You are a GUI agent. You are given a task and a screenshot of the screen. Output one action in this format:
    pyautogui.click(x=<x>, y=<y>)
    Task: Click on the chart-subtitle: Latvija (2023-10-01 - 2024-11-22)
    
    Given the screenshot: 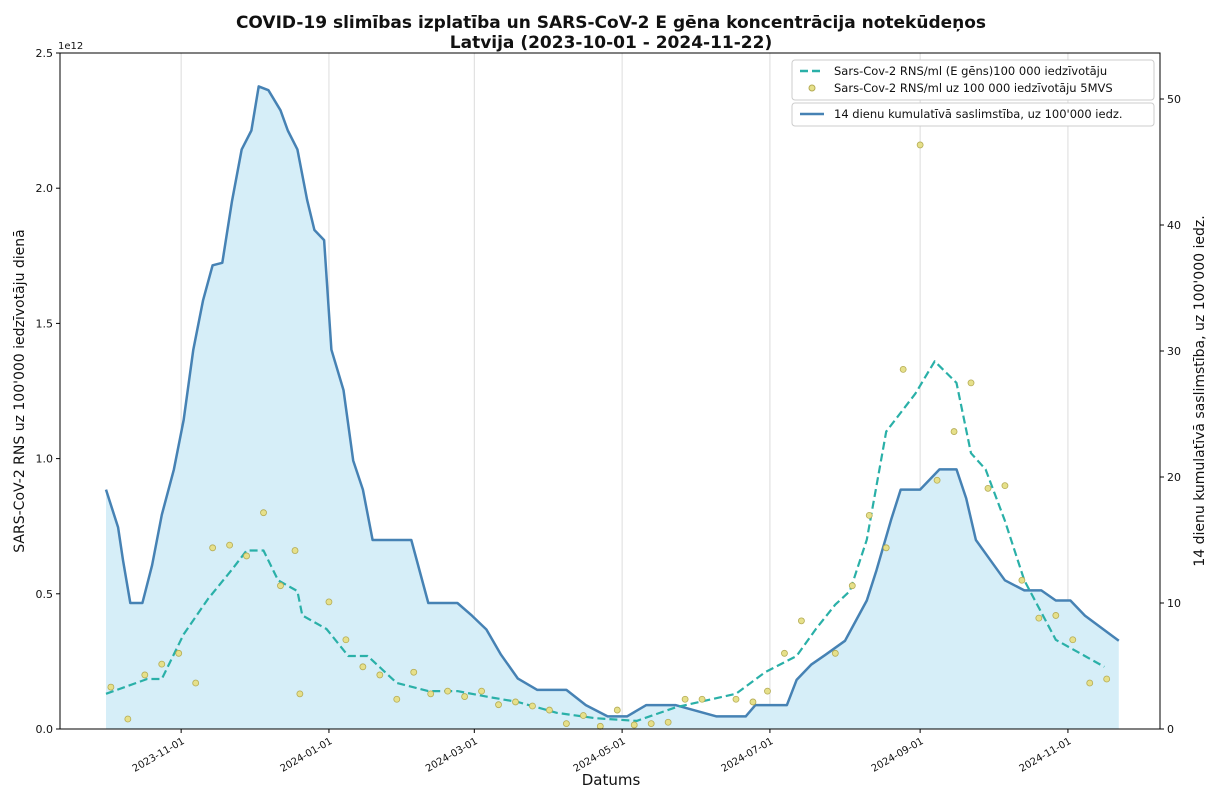 What is the action you would take?
    pyautogui.click(x=611, y=43)
    